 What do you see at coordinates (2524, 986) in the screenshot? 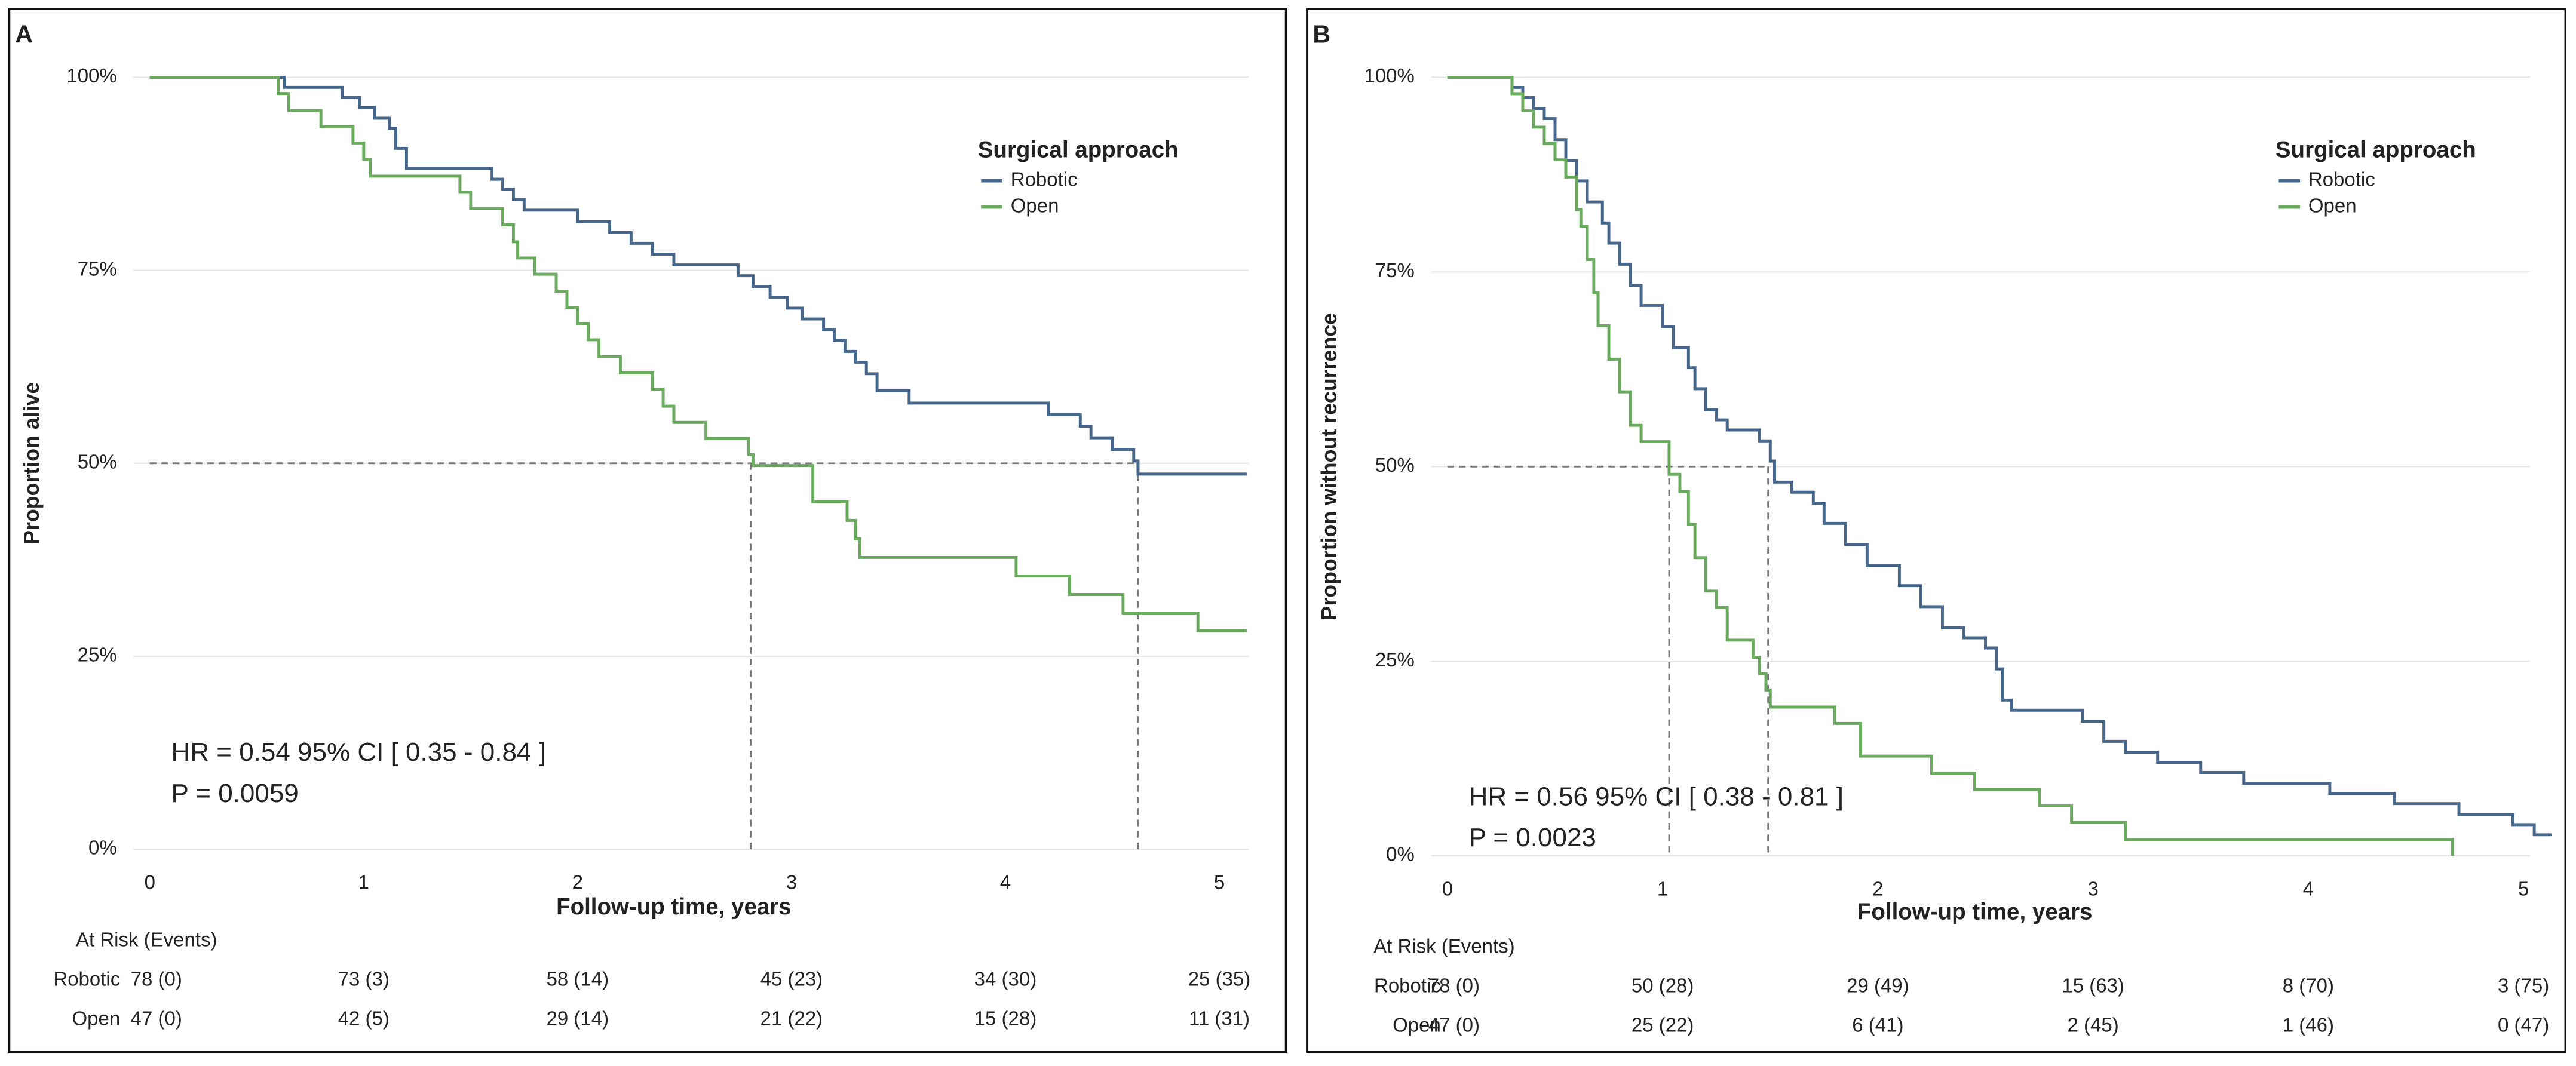
I see `risk-cell: 3 (75)` at bounding box center [2524, 986].